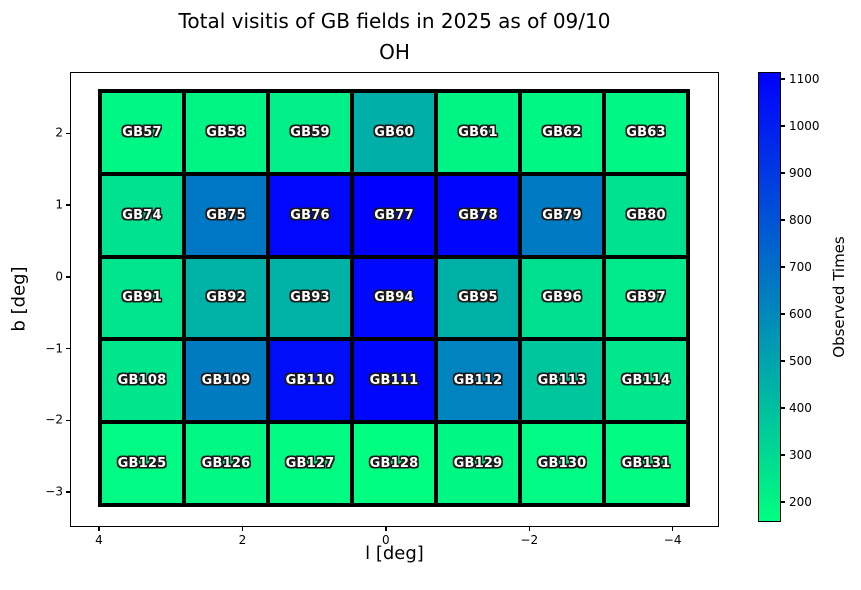  What do you see at coordinates (226, 298) in the screenshot?
I see `field-cell: GB92` at bounding box center [226, 298].